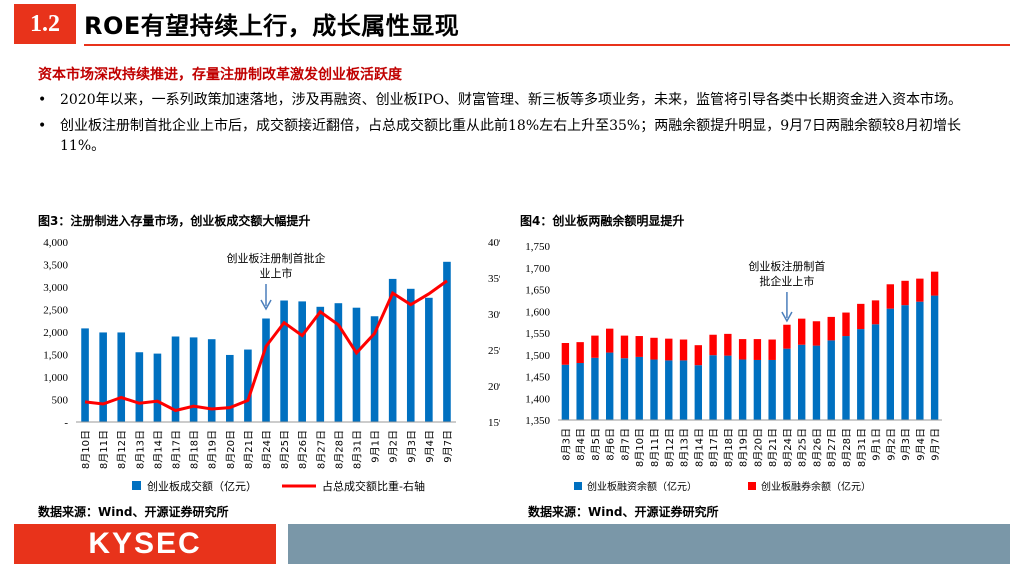 The height and width of the screenshot is (576, 1024). What do you see at coordinates (537, 291) in the screenshot?
I see `y-tick-label: 1,650` at bounding box center [537, 291].